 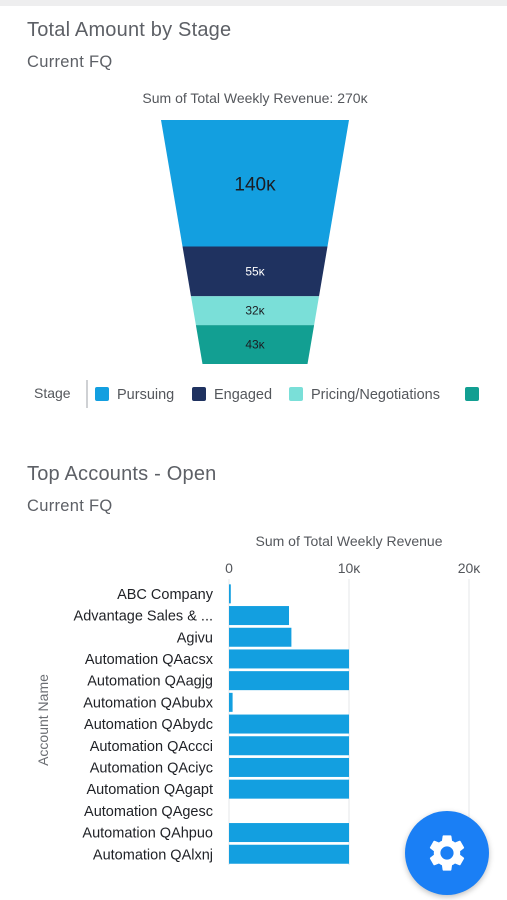 I want to click on funnel-value-label-3: 43κ, so click(x=255, y=345).